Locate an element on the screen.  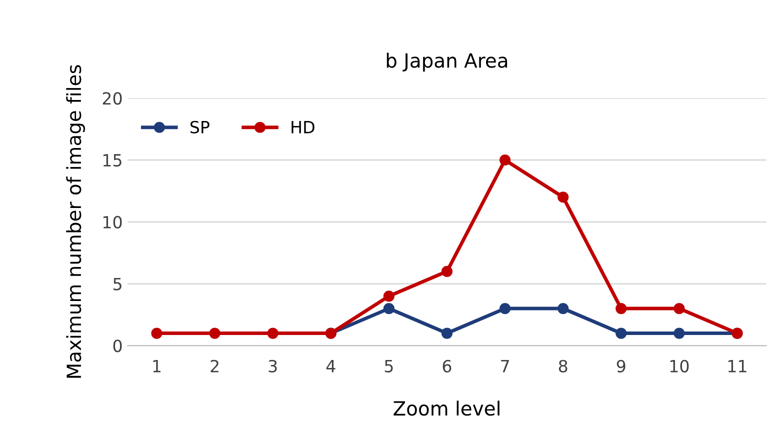
x-tick-label: 8 is located at coordinates (563, 366).